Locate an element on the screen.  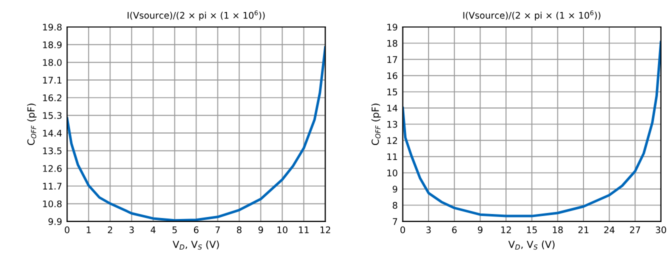
x-tick-label: 5 is located at coordinates (174, 230).